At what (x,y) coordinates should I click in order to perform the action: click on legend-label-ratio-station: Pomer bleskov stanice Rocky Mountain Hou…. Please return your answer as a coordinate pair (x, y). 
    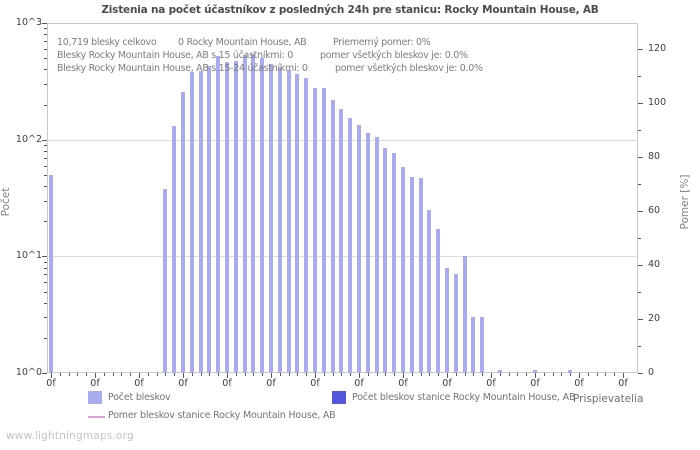
    Looking at the image, I should click on (222, 415).